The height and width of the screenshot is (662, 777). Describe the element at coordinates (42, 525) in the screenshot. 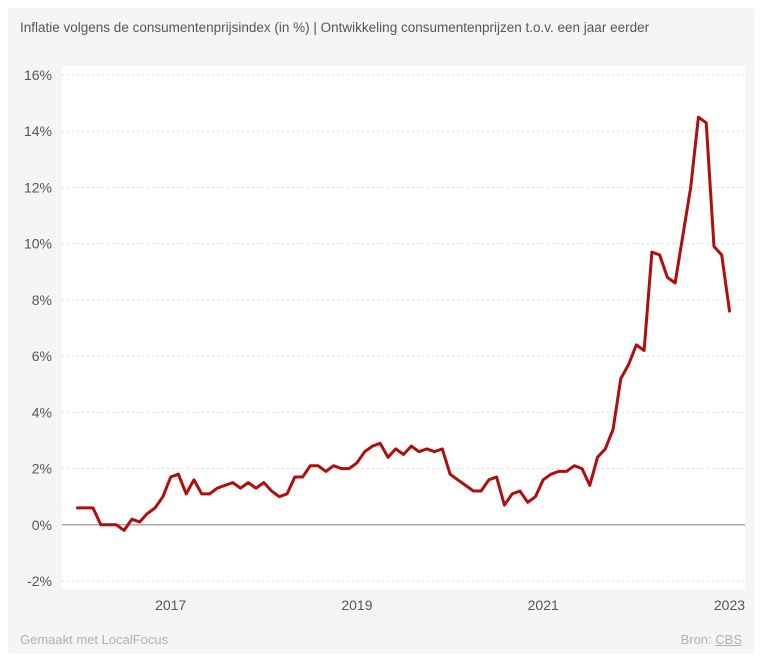

I see `y-tick-label: 0%` at that location.